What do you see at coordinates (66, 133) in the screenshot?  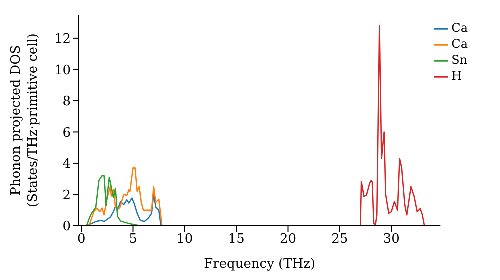 I see `y-tick-label: 6` at bounding box center [66, 133].